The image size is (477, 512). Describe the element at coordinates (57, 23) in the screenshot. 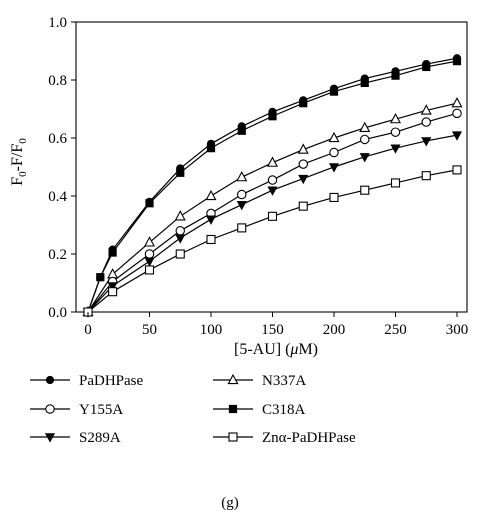

I see `y-tick-label: 1.0` at that location.